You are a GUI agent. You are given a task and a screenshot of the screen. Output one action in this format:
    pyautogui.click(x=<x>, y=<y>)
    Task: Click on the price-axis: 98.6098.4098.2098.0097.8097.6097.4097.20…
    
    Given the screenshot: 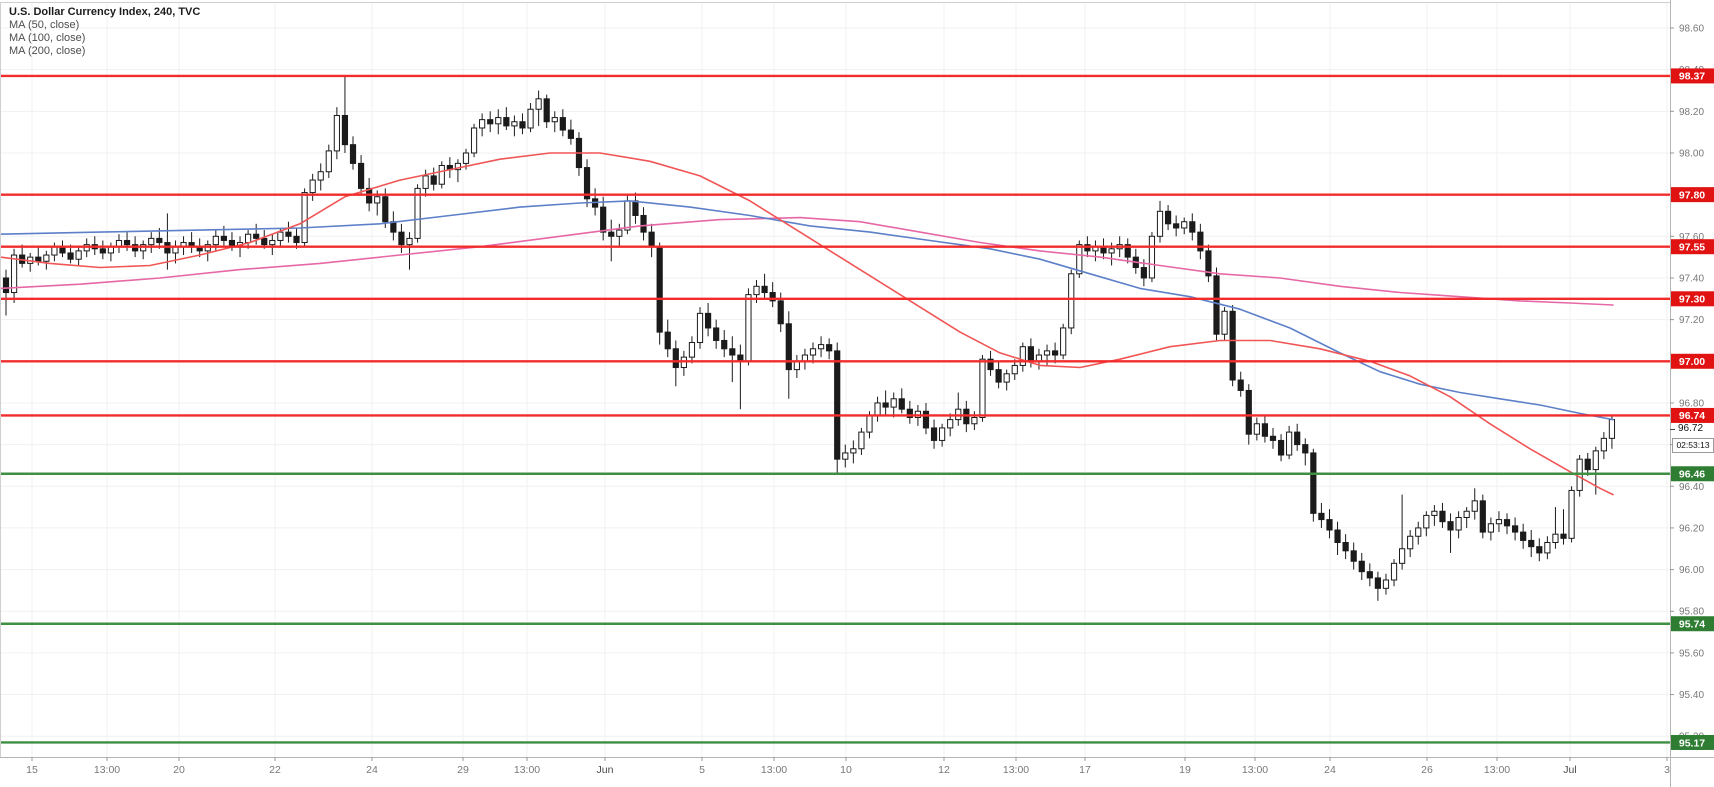 What is the action you would take?
    pyautogui.click(x=1692, y=387)
    